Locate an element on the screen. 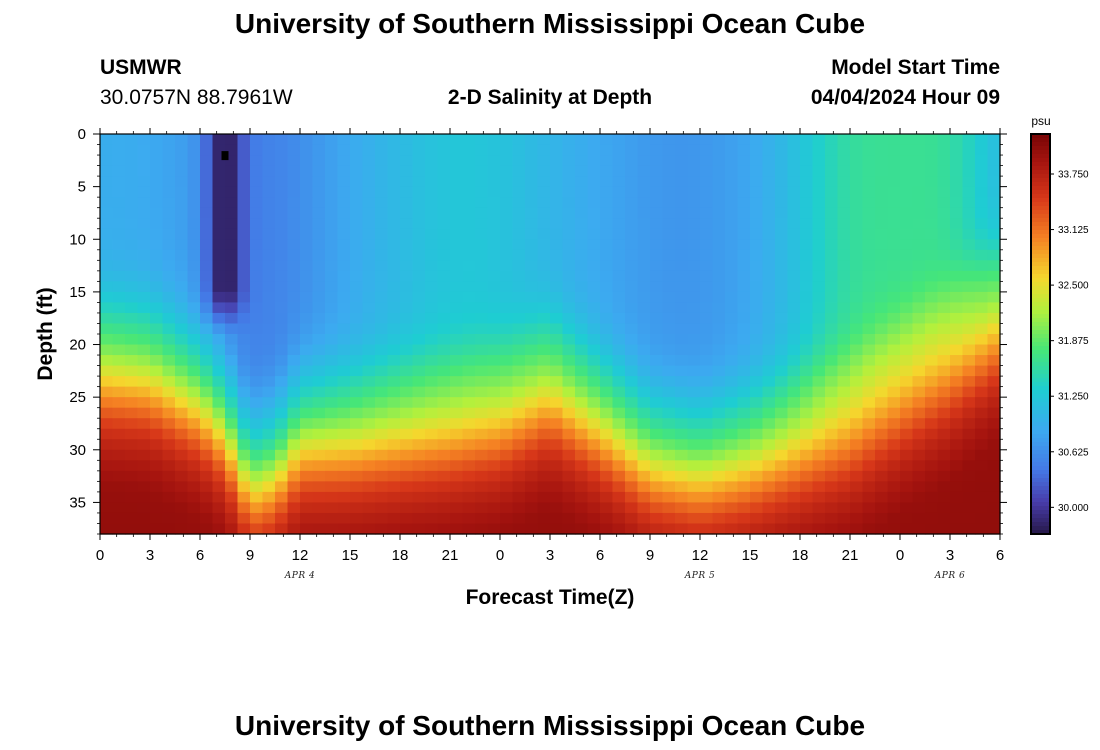  x-tick-label: 9 is located at coordinates (250, 555).